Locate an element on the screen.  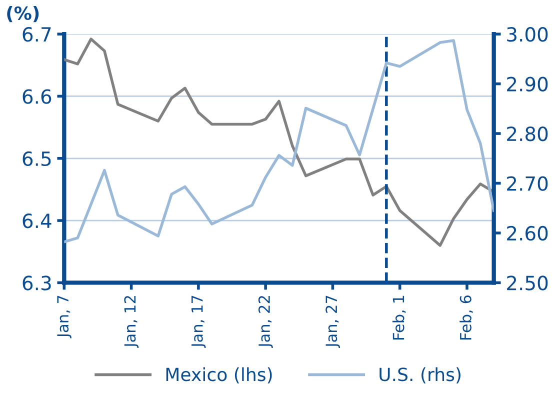
y2-tick-label: 2.90 is located at coordinates (527, 84).